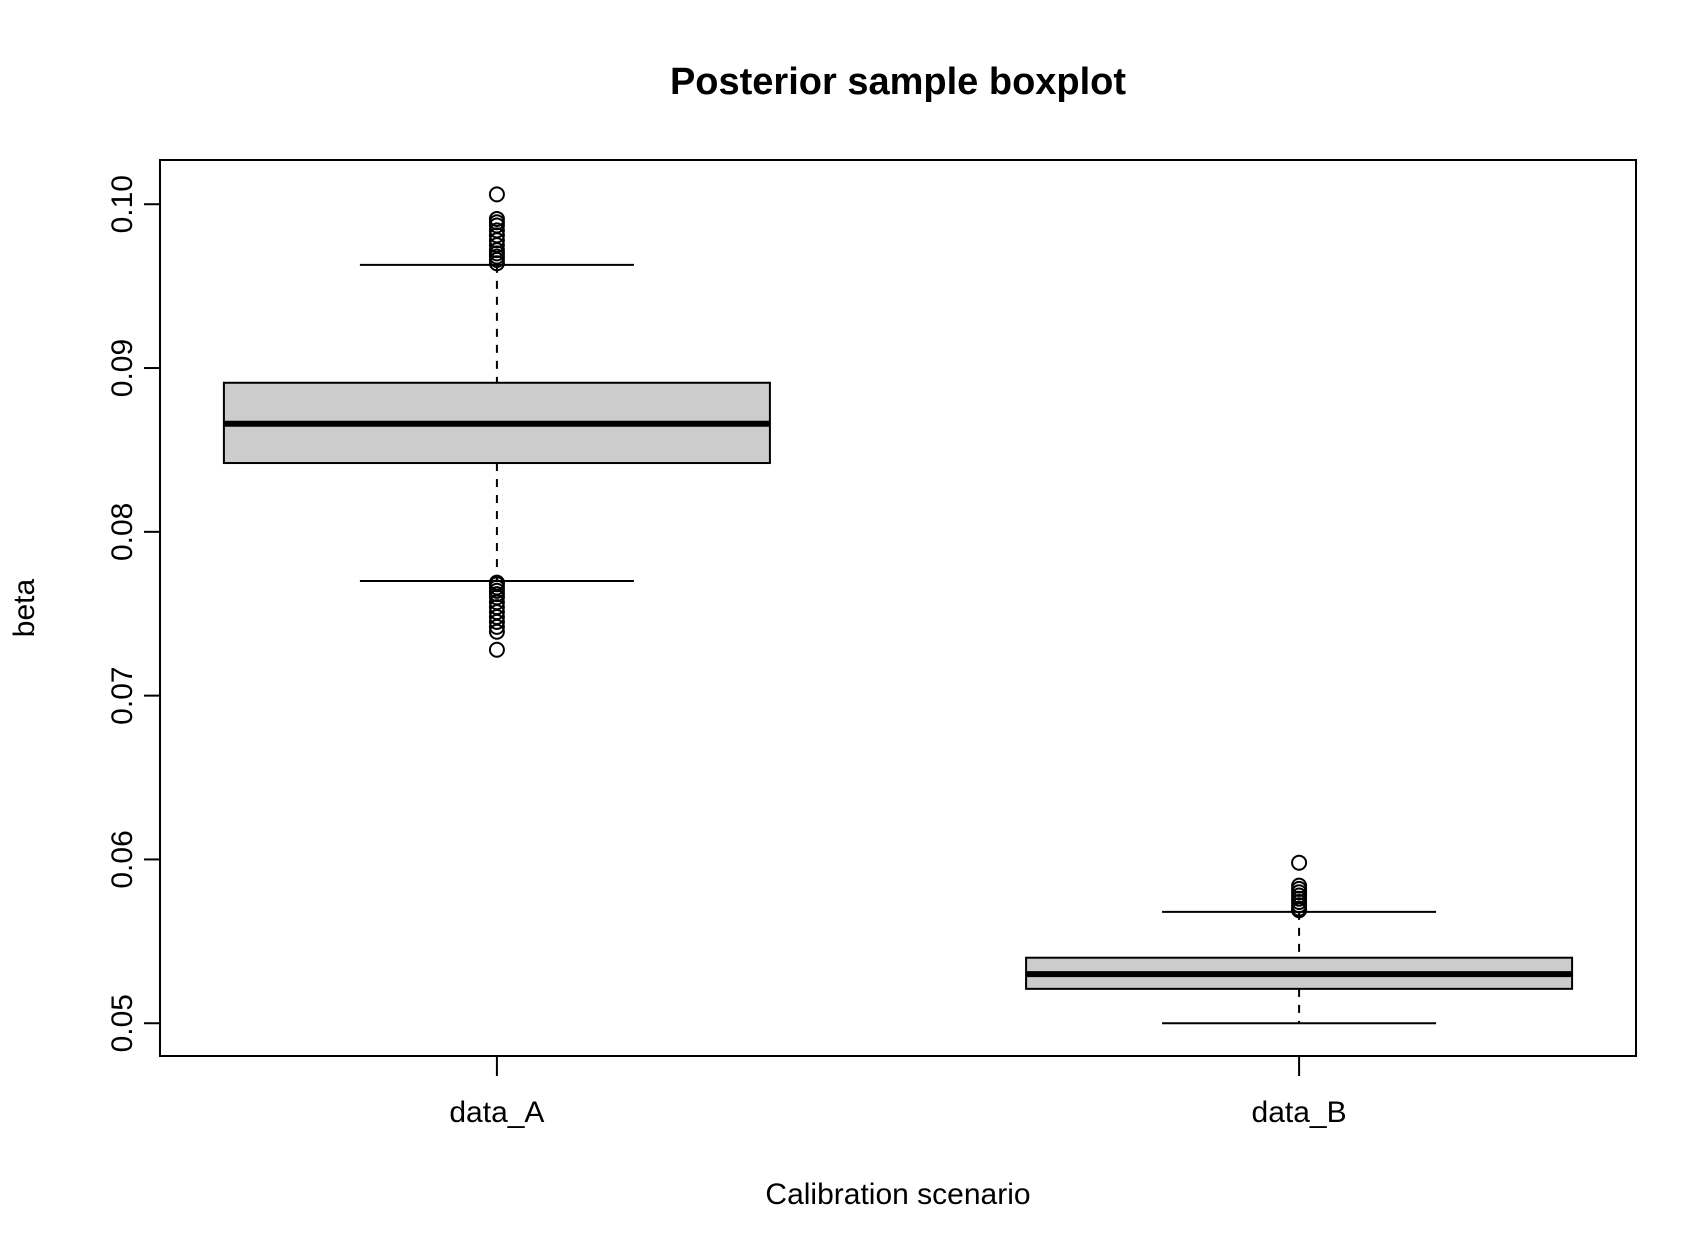  What do you see at coordinates (133, 613) in the screenshot?
I see `y-axis: 0.05 0.06 0.07 0.08 0.09 0.10` at bounding box center [133, 613].